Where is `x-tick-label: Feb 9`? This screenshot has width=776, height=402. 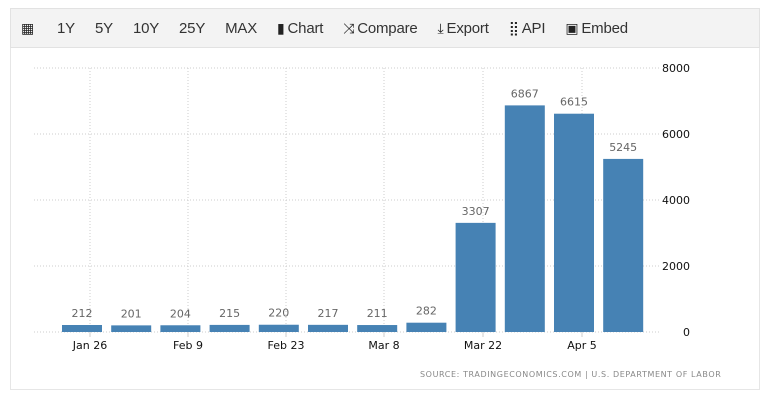
x-tick-label: Feb 9 is located at coordinates (188, 345).